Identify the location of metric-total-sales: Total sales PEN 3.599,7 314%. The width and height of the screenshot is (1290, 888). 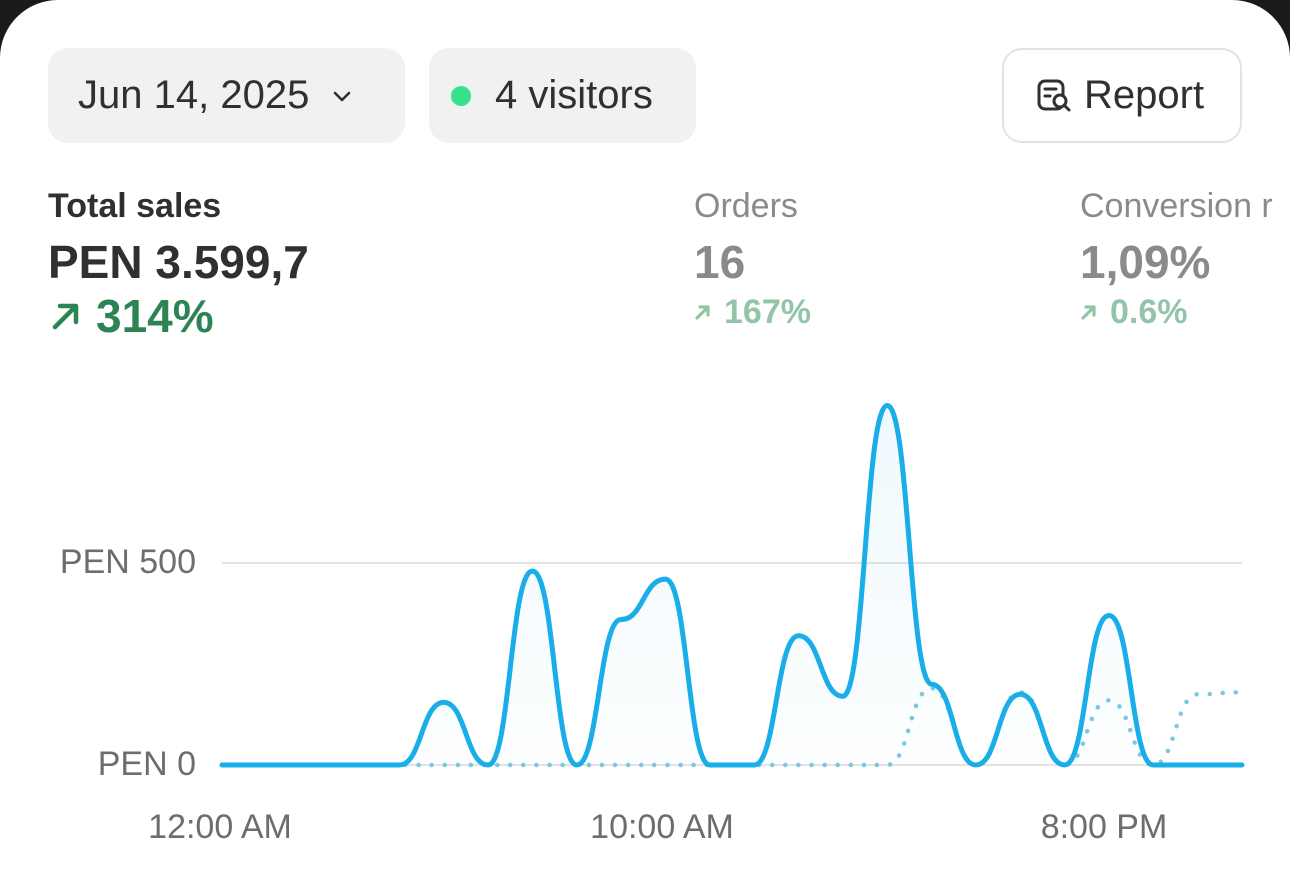
(178, 264).